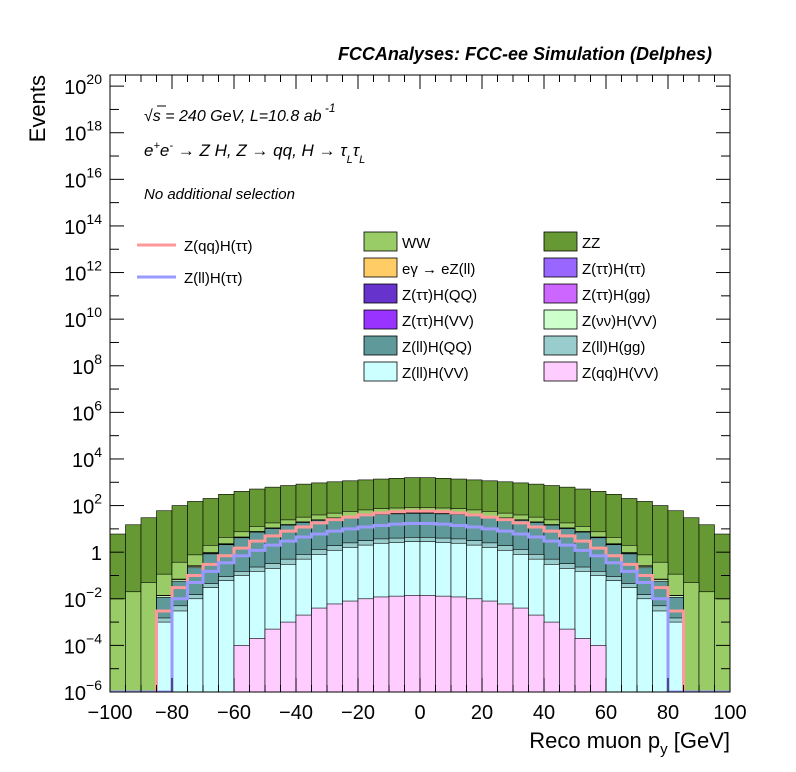 Image resolution: width=796 pixels, height=772 pixels. Describe the element at coordinates (380, 241) in the screenshot. I see `legend-swatch-ww` at that location.